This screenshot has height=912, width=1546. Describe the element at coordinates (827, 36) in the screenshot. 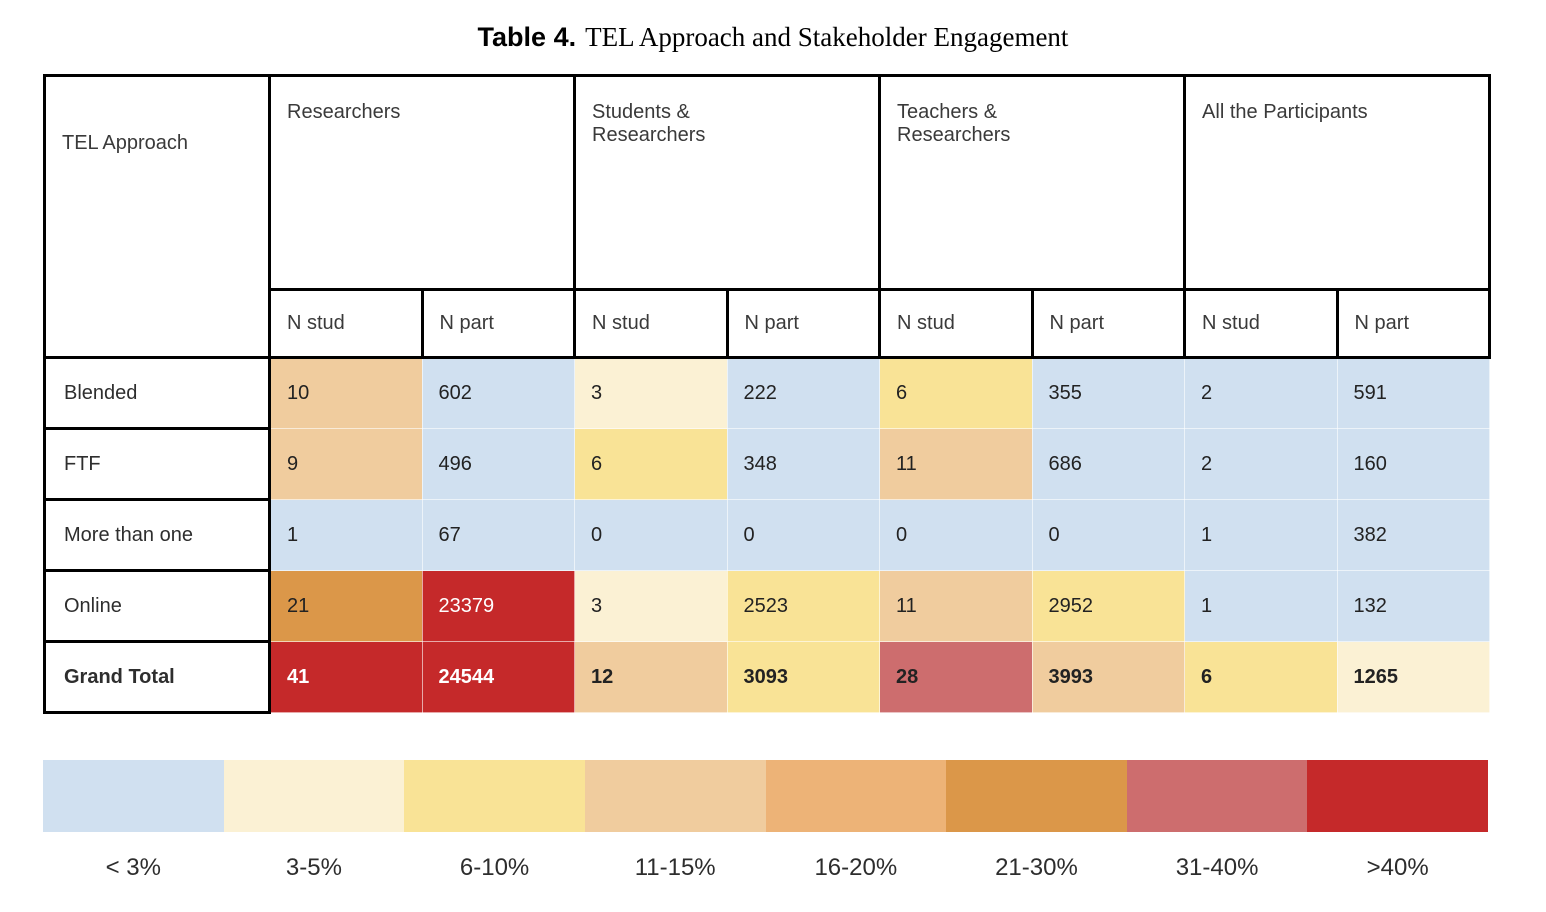

I see `table-title-text: TEL Approach and Stakeholder Engagement` at that location.